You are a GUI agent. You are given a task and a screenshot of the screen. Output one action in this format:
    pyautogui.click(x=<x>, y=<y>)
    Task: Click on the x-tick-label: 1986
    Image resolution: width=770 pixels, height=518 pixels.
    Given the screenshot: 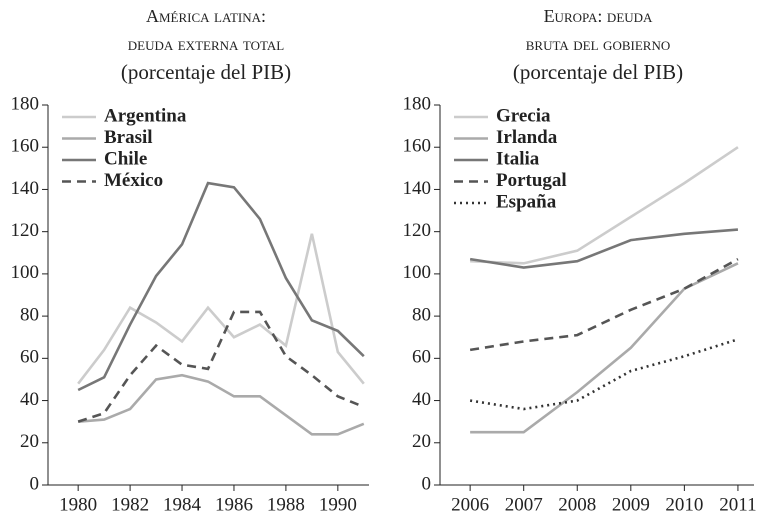 What is the action you would take?
    pyautogui.click(x=234, y=504)
    